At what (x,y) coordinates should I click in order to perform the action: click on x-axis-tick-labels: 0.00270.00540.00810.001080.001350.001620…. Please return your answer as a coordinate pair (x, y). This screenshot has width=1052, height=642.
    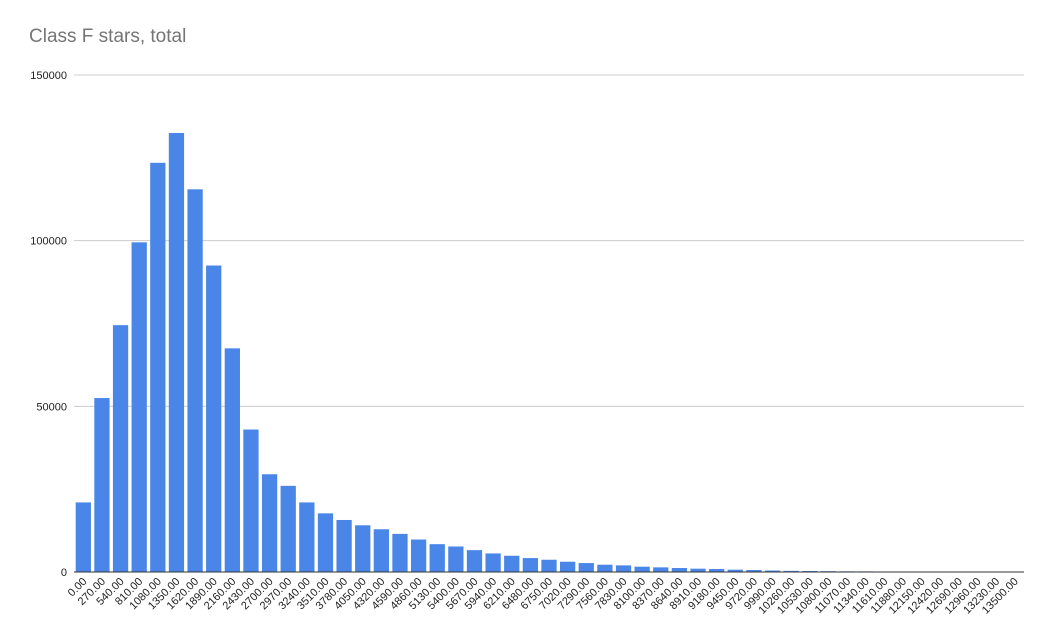
    Looking at the image, I should click on (543, 596).